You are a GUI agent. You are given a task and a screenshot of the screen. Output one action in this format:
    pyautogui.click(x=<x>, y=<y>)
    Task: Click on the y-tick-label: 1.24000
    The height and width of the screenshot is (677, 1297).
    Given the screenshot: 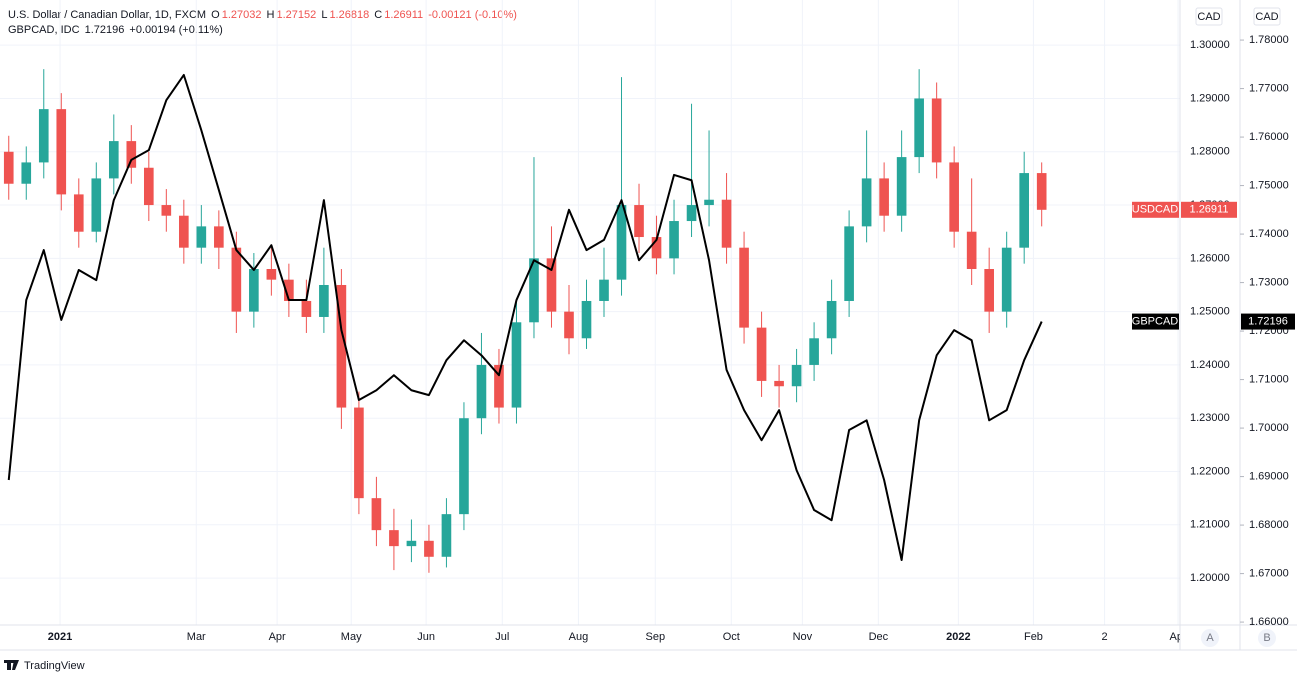 What is the action you would take?
    pyautogui.click(x=1210, y=365)
    